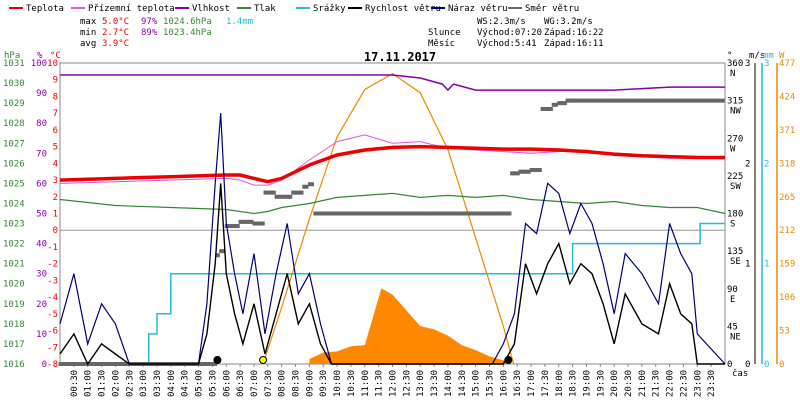  What do you see at coordinates (757, 56) in the screenshot?
I see `axis-ms-title: m/s` at bounding box center [757, 56].